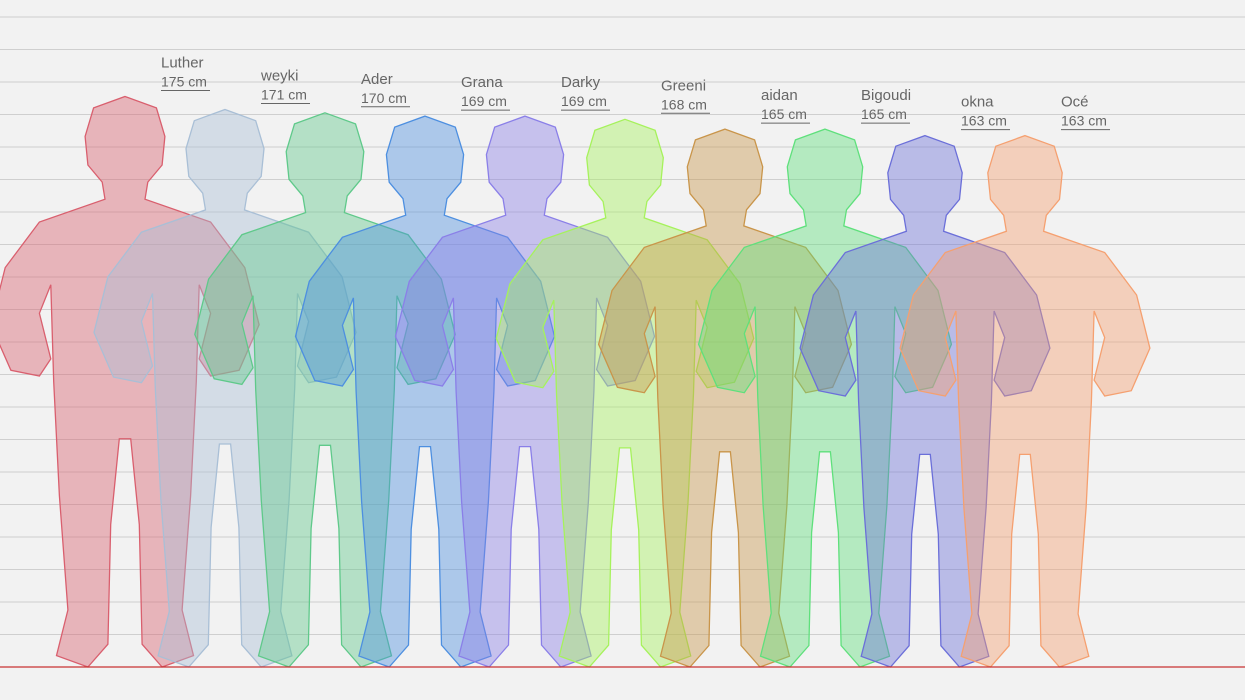 This screenshot has width=1245, height=700. Describe the element at coordinates (182, 63) in the screenshot. I see `name-label: Luther` at that location.